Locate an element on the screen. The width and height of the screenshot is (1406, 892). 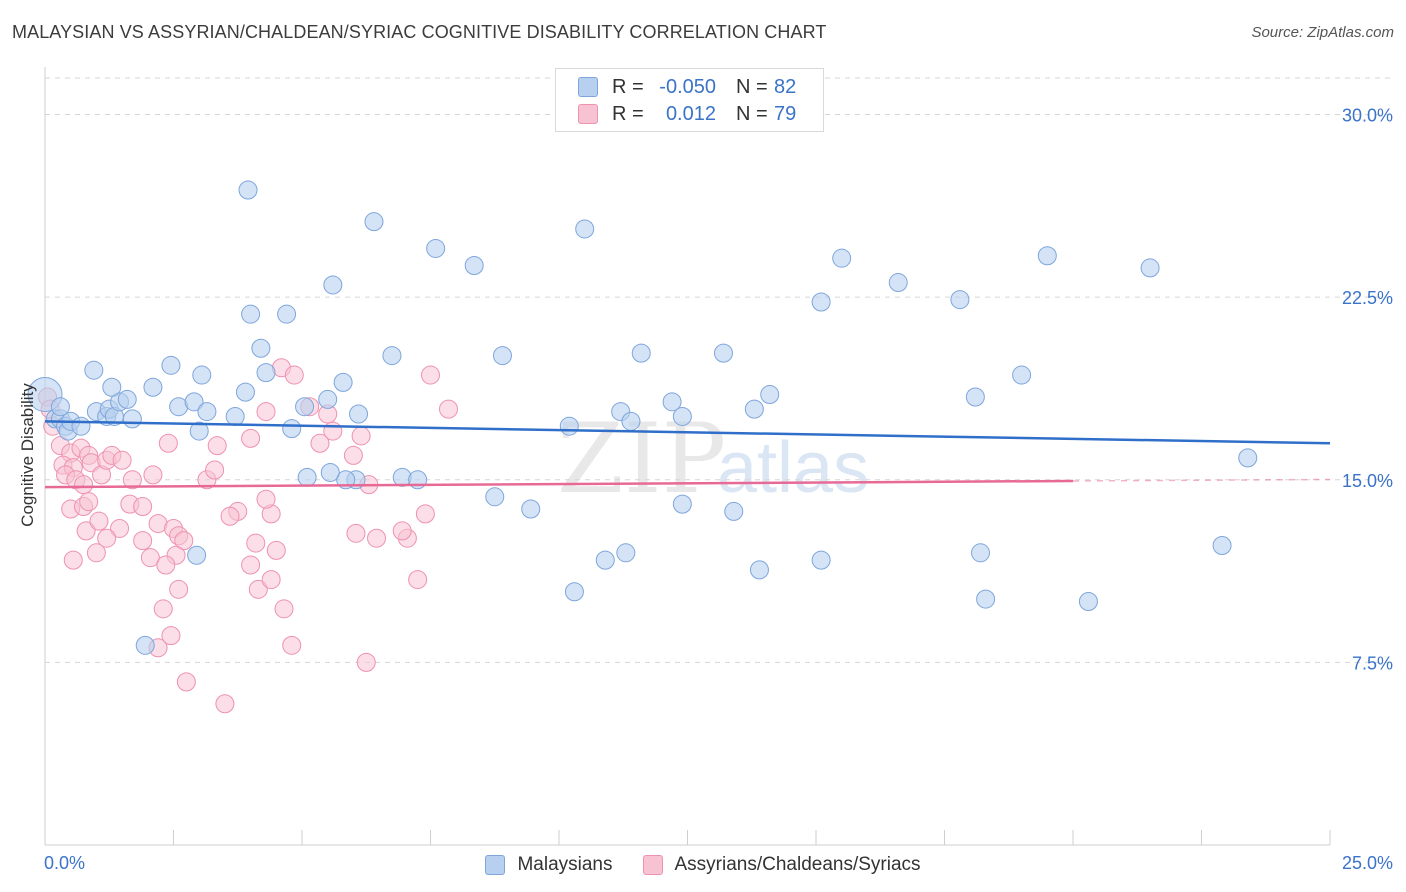
legend-n-value: 79 is located at coordinates (785, 113).